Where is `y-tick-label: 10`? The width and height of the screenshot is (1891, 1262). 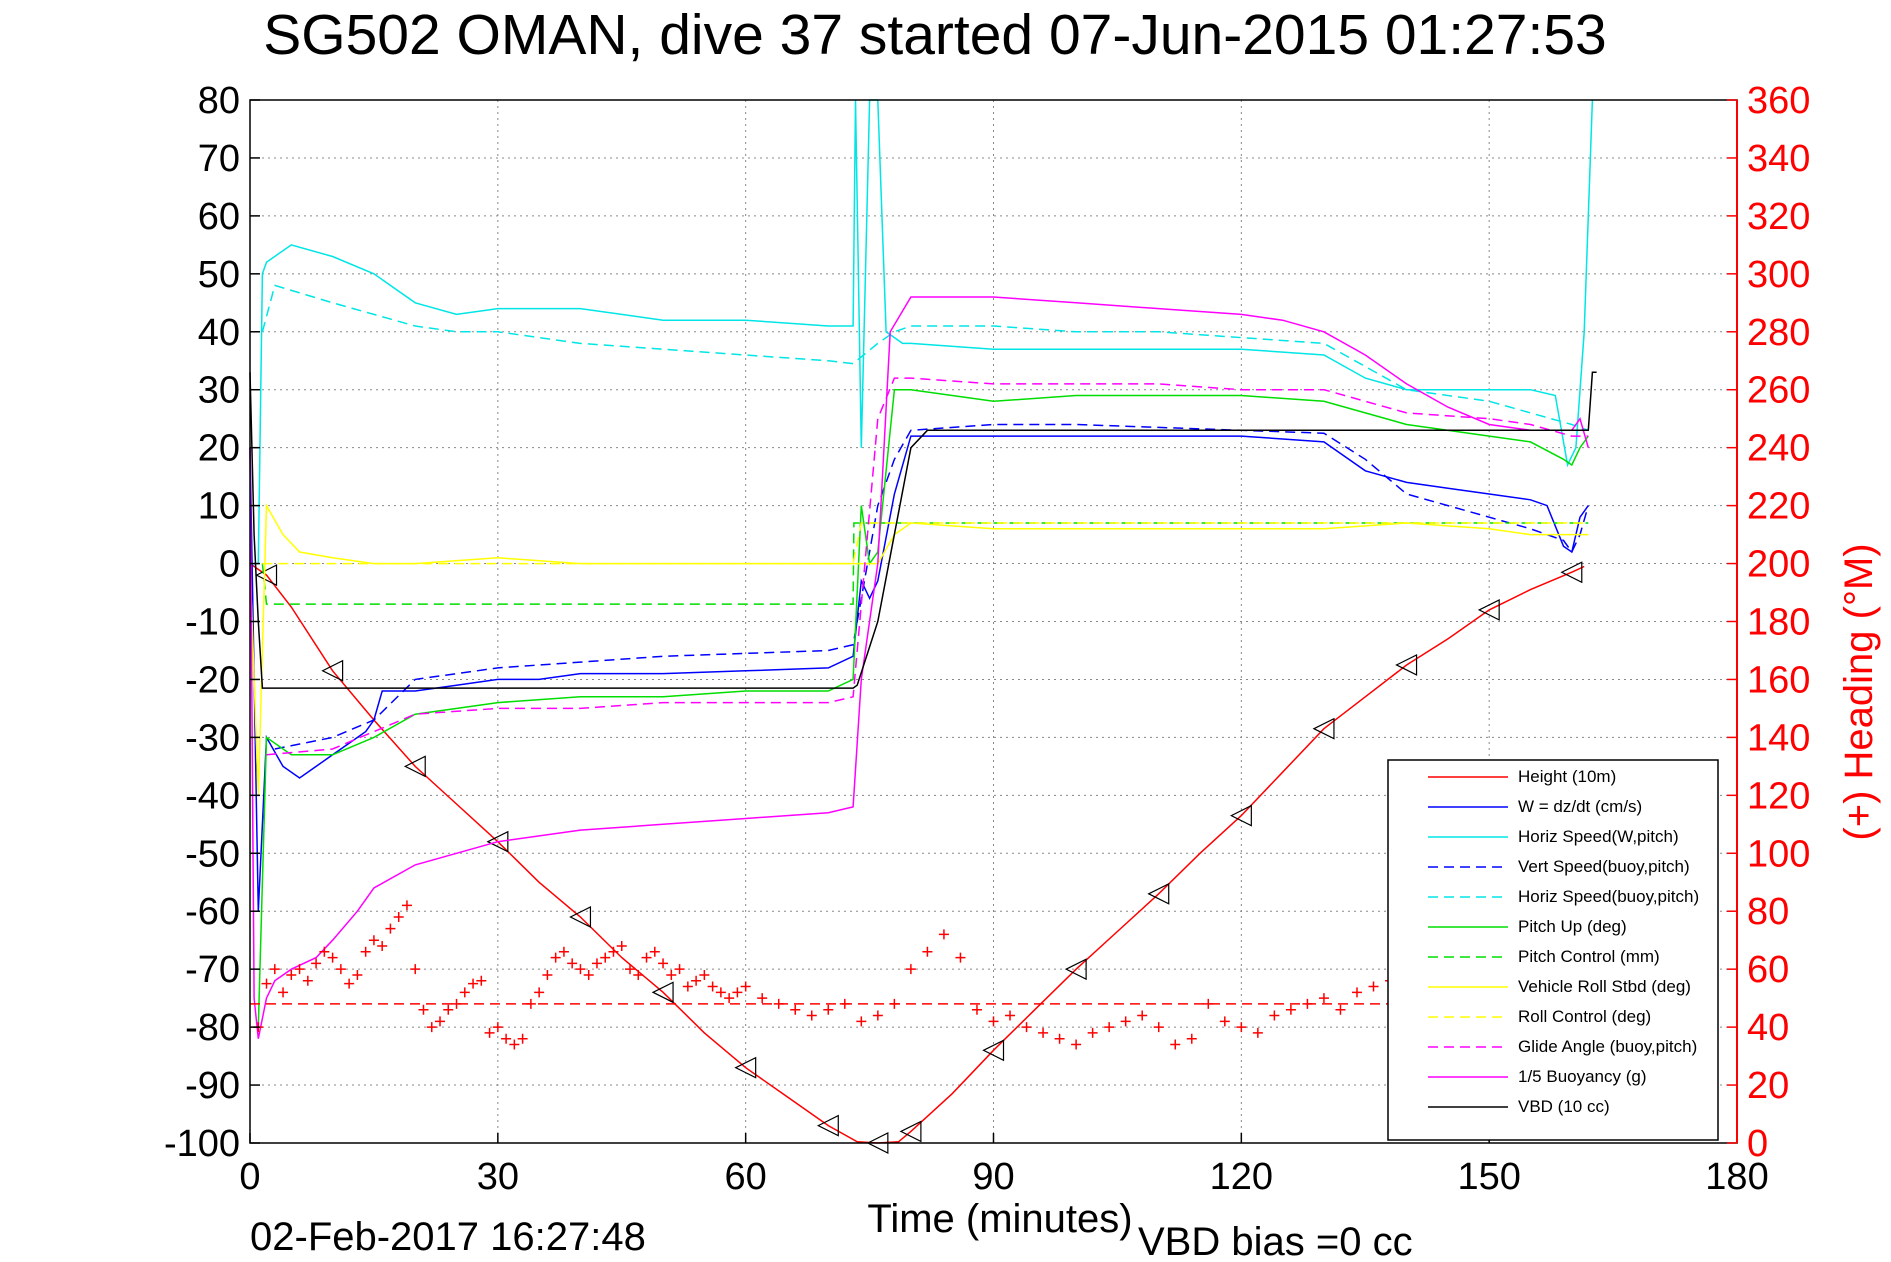 y-tick-label: 10 is located at coordinates (219, 507).